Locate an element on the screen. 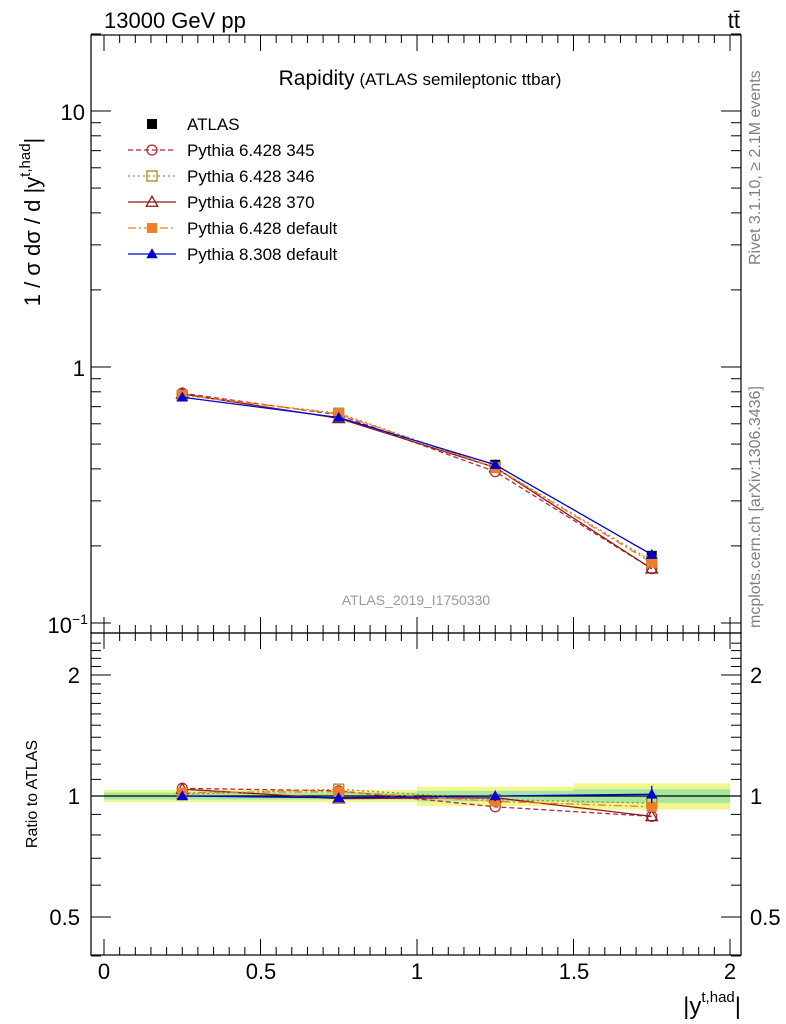 The width and height of the screenshot is (786, 1024). legend-item: Pythia 6.428 default is located at coordinates (233, 228).